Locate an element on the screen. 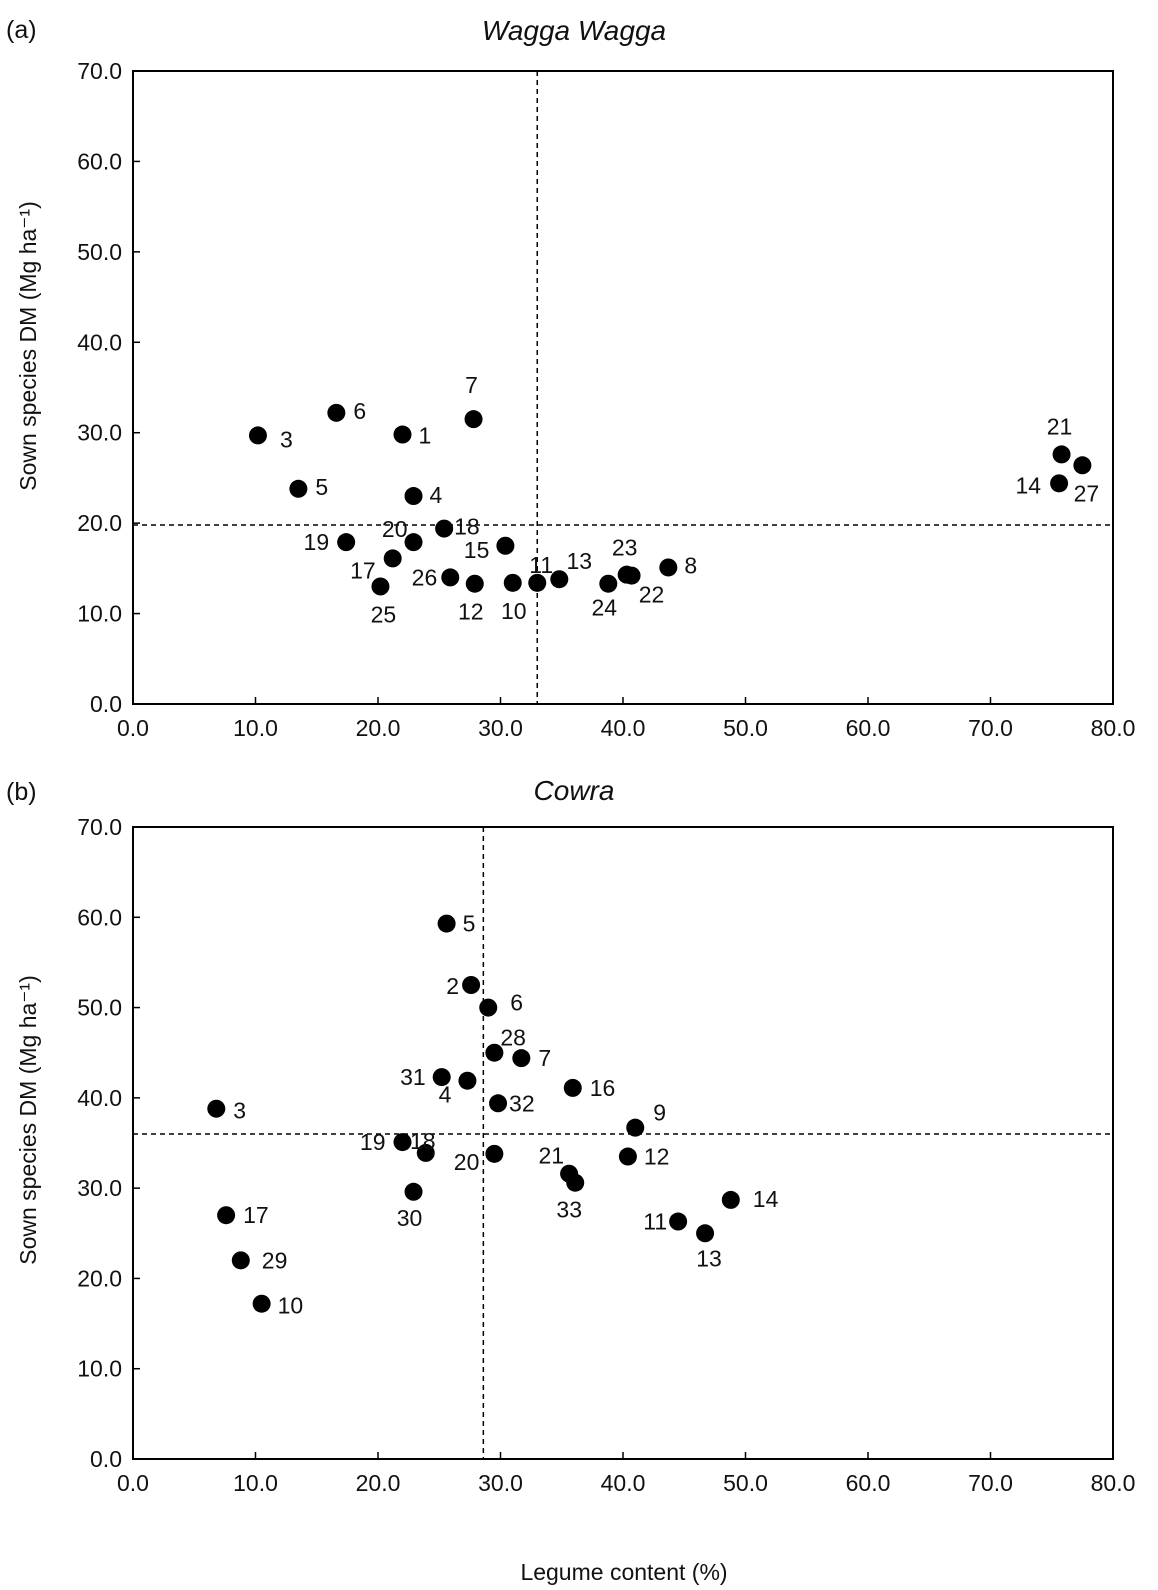 The image size is (1158, 1590). panel-b-ylabel: Sown species DM (Mg ha⁻¹) is located at coordinates (28, 1120).